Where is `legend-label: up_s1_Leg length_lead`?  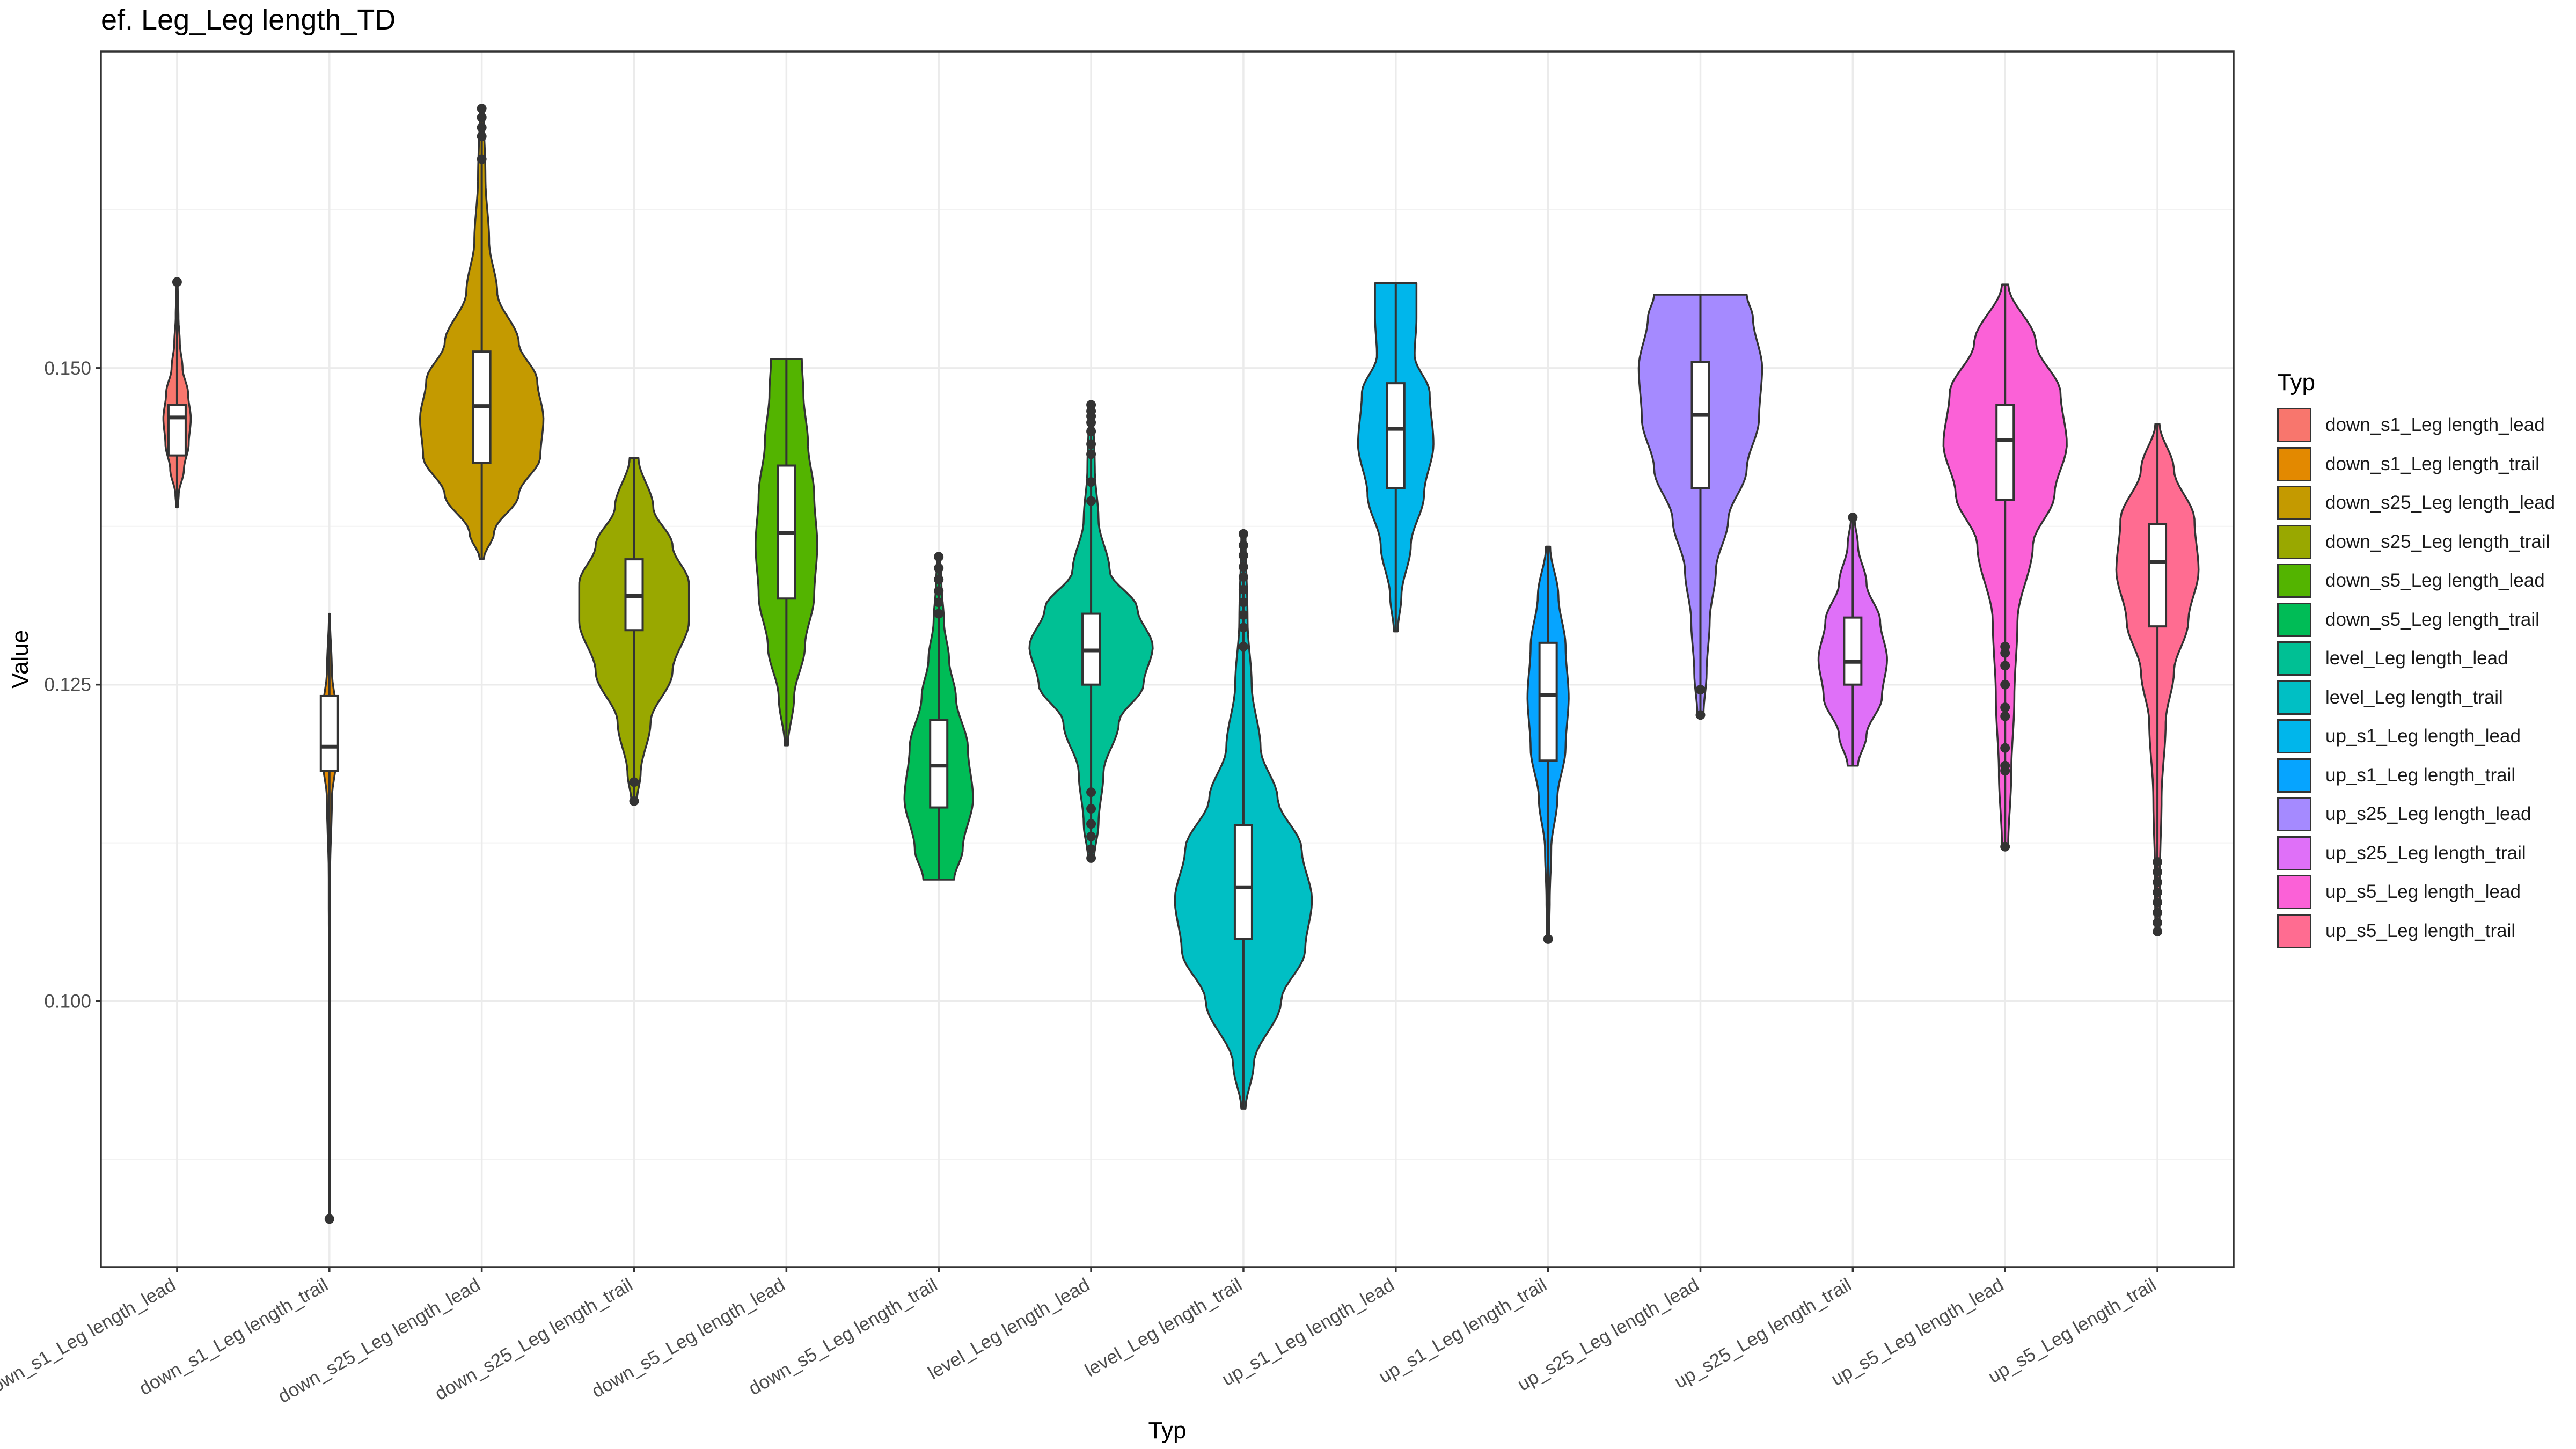 legend-label: up_s1_Leg length_lead is located at coordinates (2423, 736).